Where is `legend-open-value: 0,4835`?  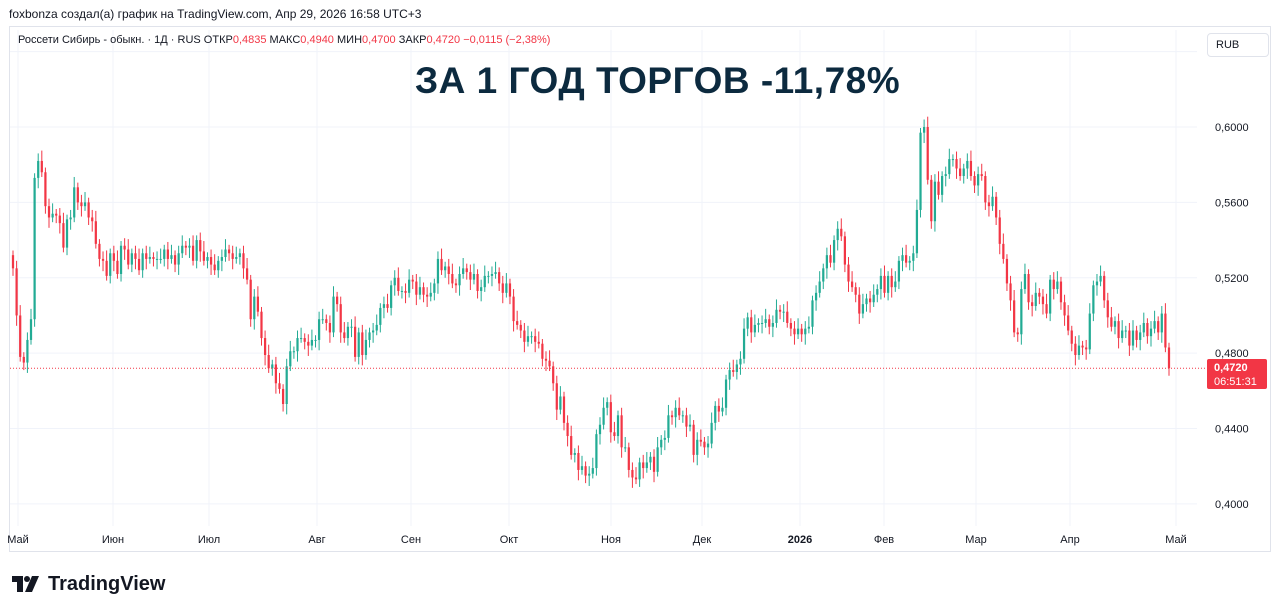 legend-open-value: 0,4835 is located at coordinates (249, 40).